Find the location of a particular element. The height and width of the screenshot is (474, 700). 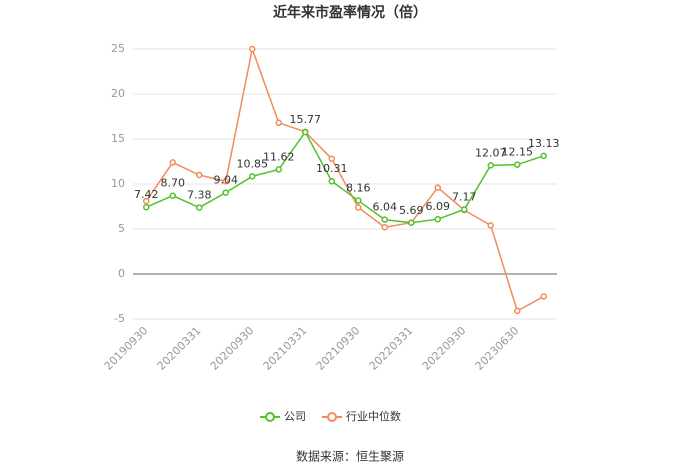

chart-title: 近年来市盈率情况（倍） is located at coordinates (350, 12).